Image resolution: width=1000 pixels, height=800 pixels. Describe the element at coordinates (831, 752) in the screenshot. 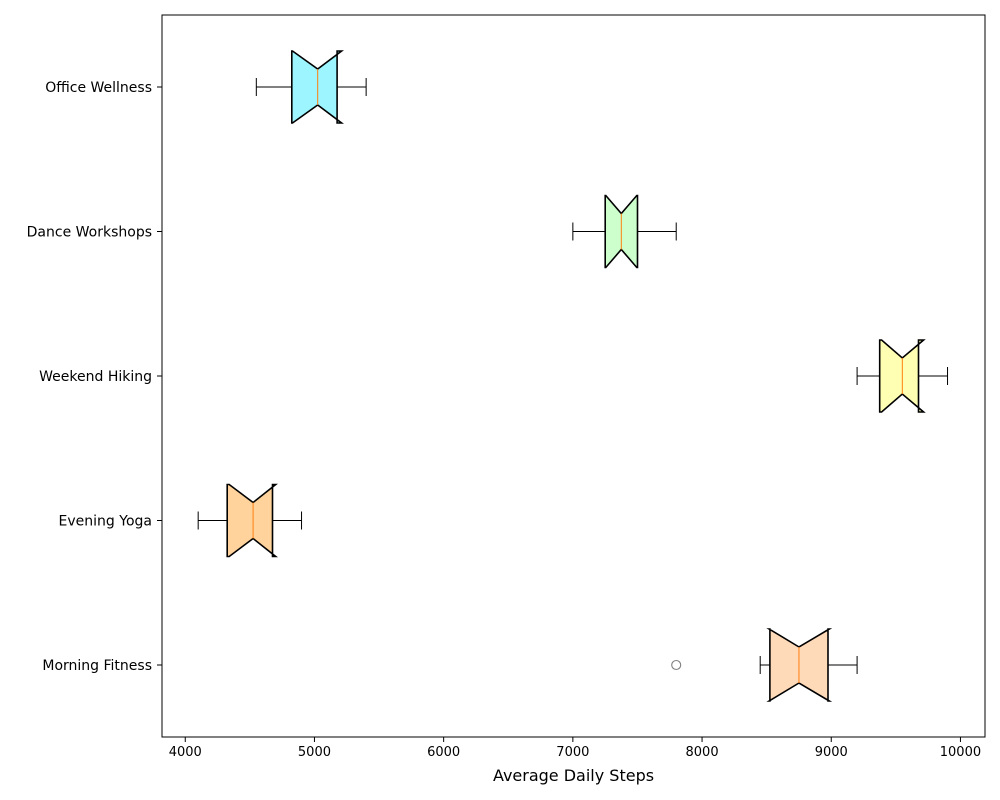

I see `x-tick-label: 9000` at that location.